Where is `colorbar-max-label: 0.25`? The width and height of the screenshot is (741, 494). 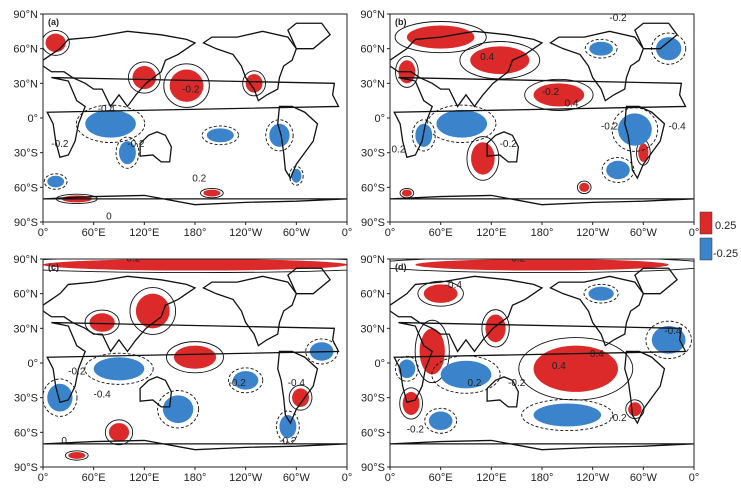
colorbar-max-label: 0.25 is located at coordinates (725, 226).